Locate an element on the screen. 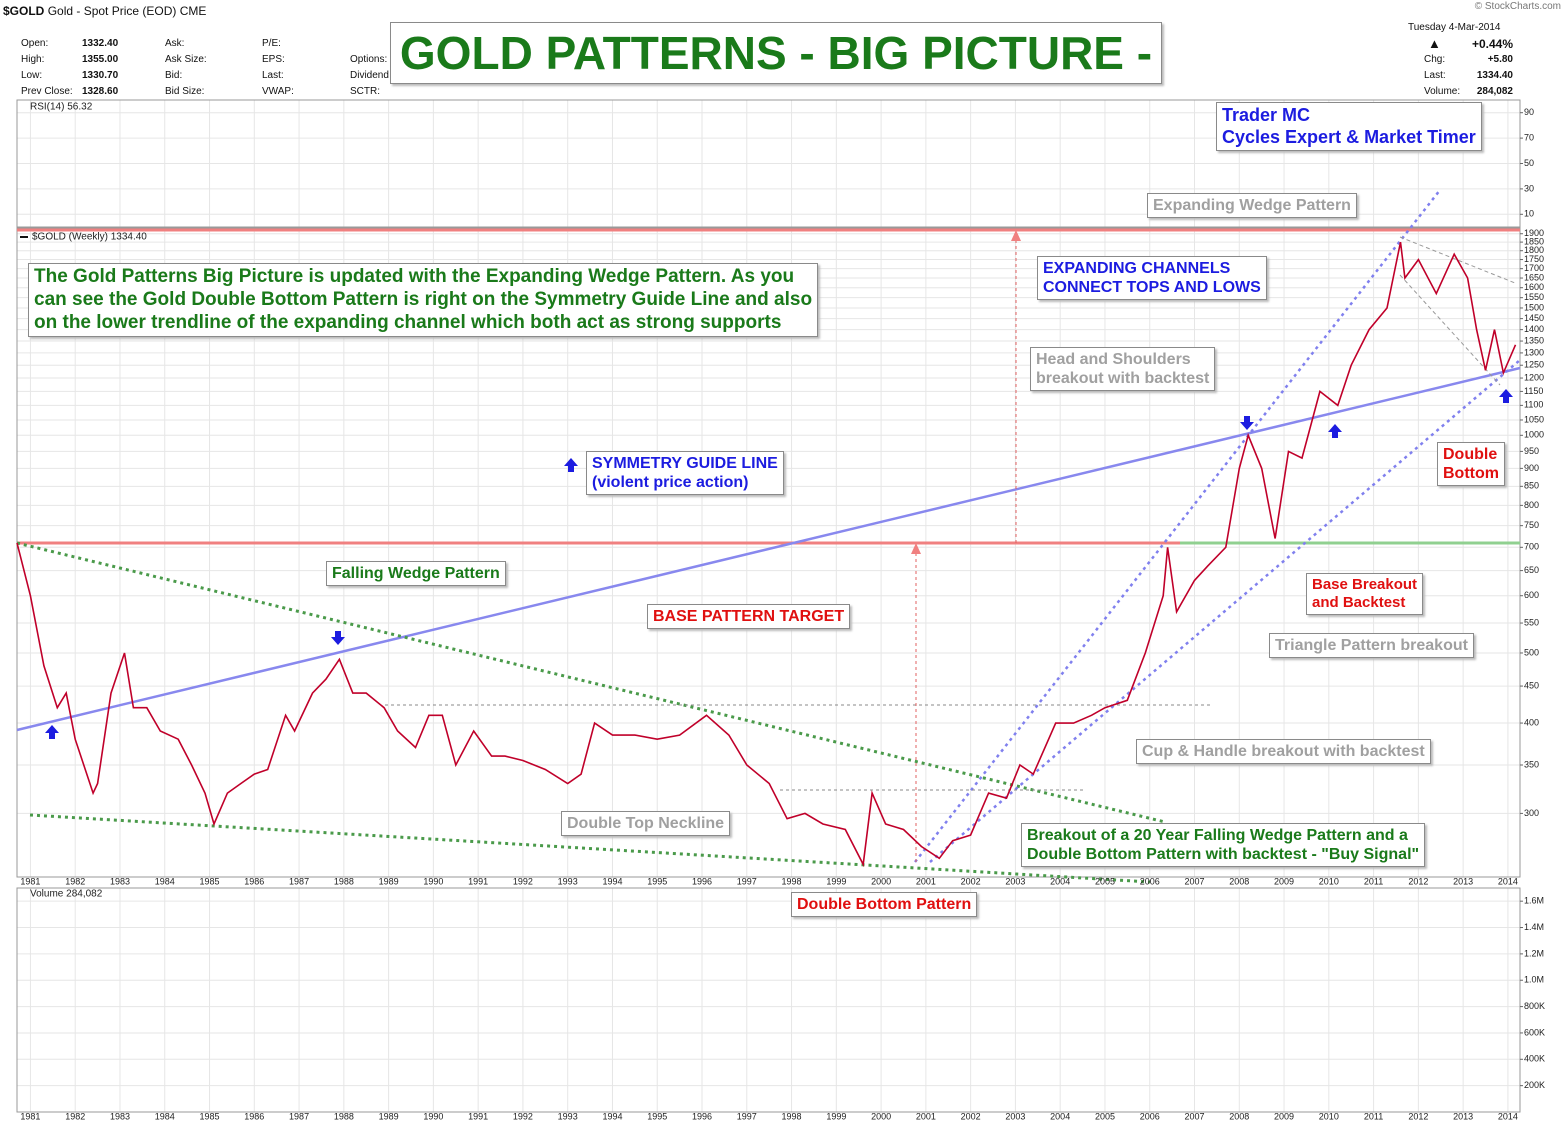 Image resolution: width=1565 pixels, height=1128 pixels. quote-cell: VWAP: is located at coordinates (278, 91).